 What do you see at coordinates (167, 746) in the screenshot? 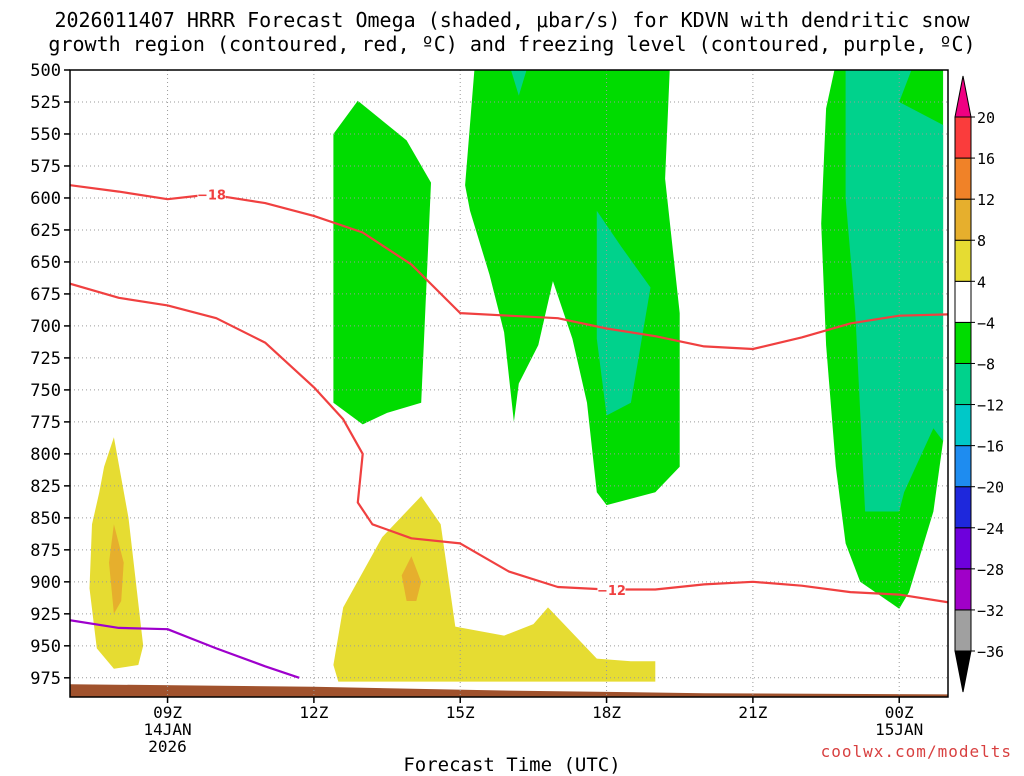
I see `x-tick-year-09Z: 2026` at bounding box center [167, 746].